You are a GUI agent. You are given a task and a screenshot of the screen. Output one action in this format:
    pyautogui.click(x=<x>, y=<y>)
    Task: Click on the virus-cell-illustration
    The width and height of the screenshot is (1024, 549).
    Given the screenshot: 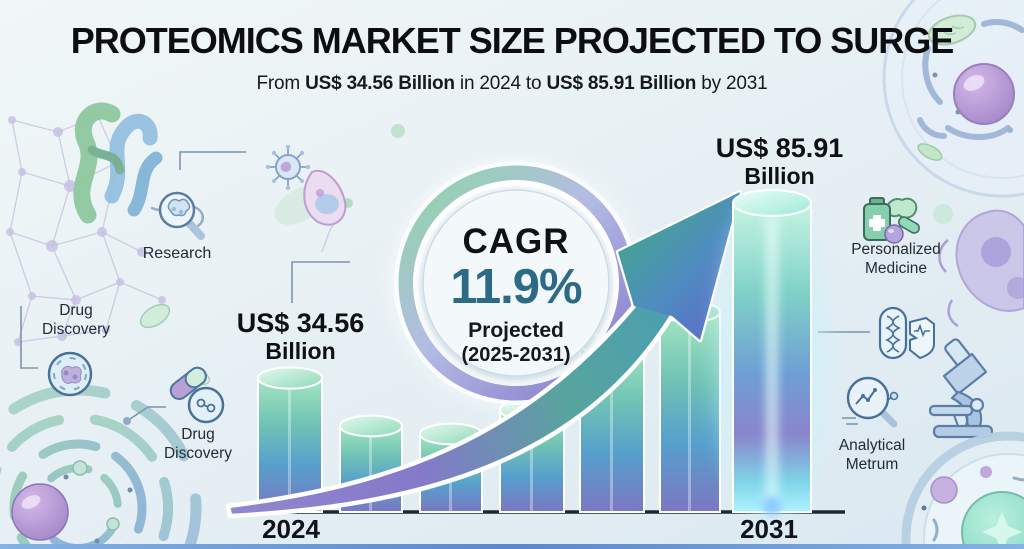 What is the action you would take?
    pyautogui.click(x=306, y=185)
    